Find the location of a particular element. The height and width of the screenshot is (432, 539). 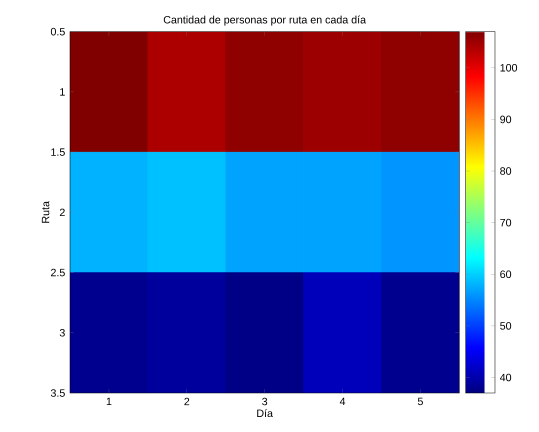

y-tick-label: 1 is located at coordinates (62, 92).